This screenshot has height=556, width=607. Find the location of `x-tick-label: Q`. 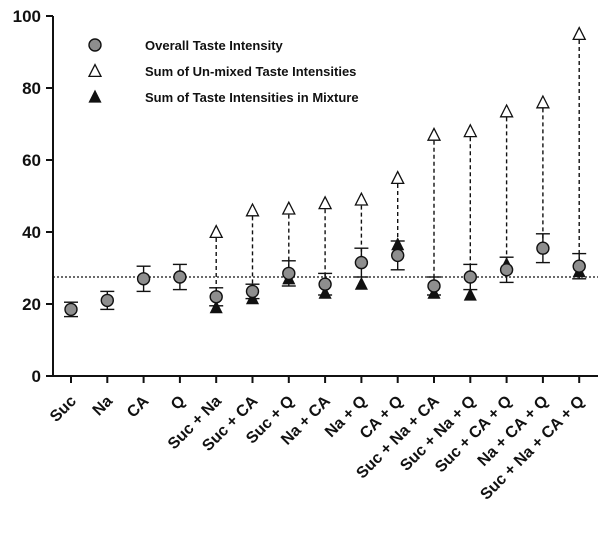

x-tick-label: Q is located at coordinates (178, 403).